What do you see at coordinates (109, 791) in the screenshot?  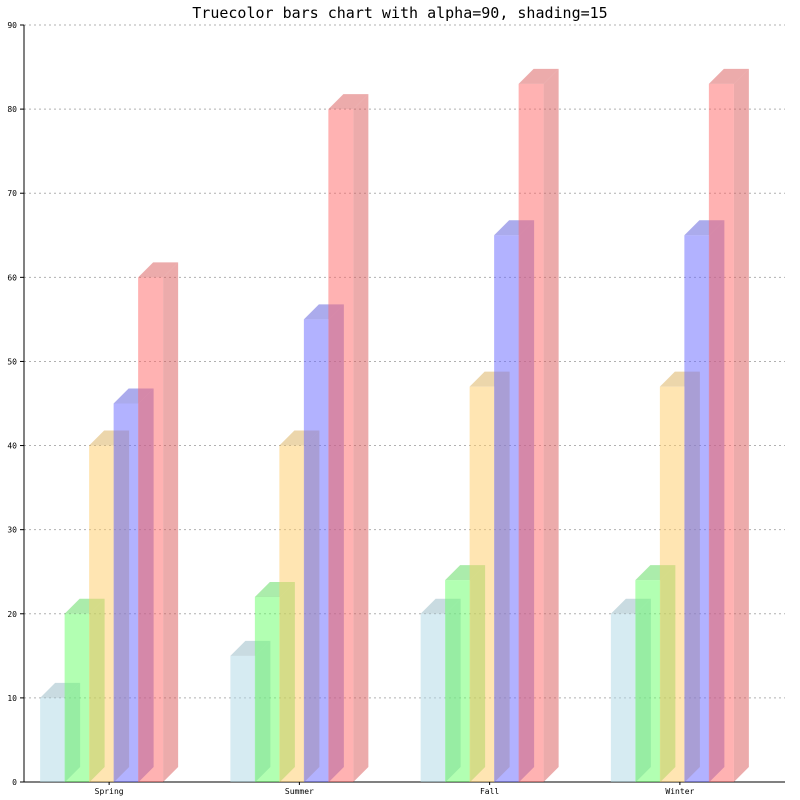 I see `x-tick-label: Spring` at bounding box center [109, 791].